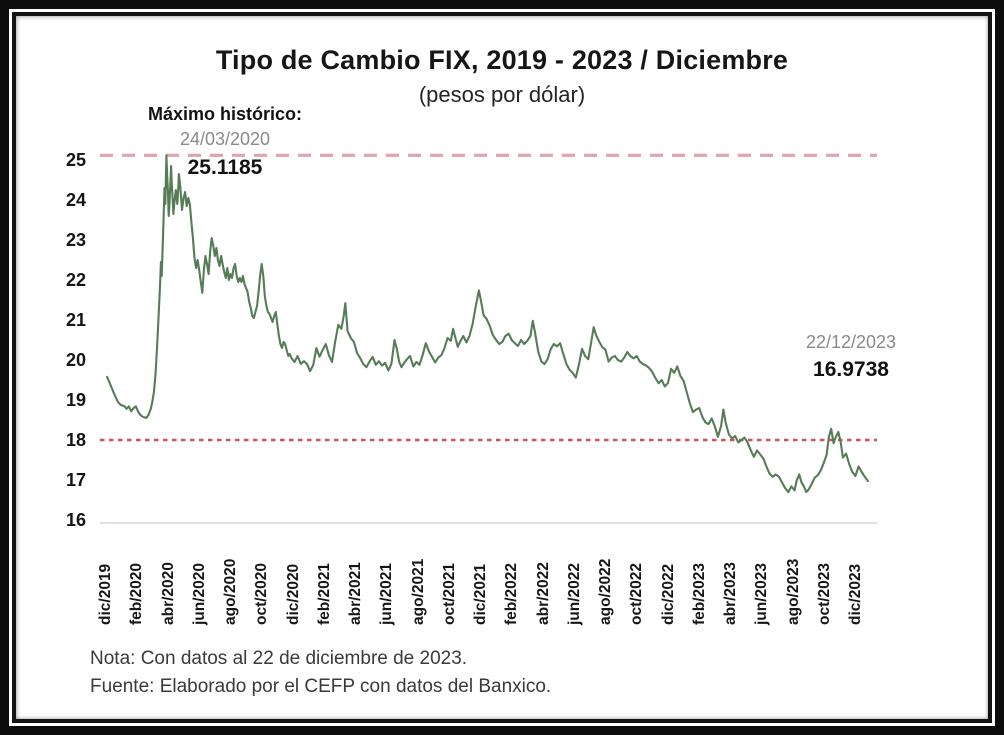  What do you see at coordinates (324, 593) in the screenshot?
I see `x-tick-label: feb/2021` at bounding box center [324, 593].